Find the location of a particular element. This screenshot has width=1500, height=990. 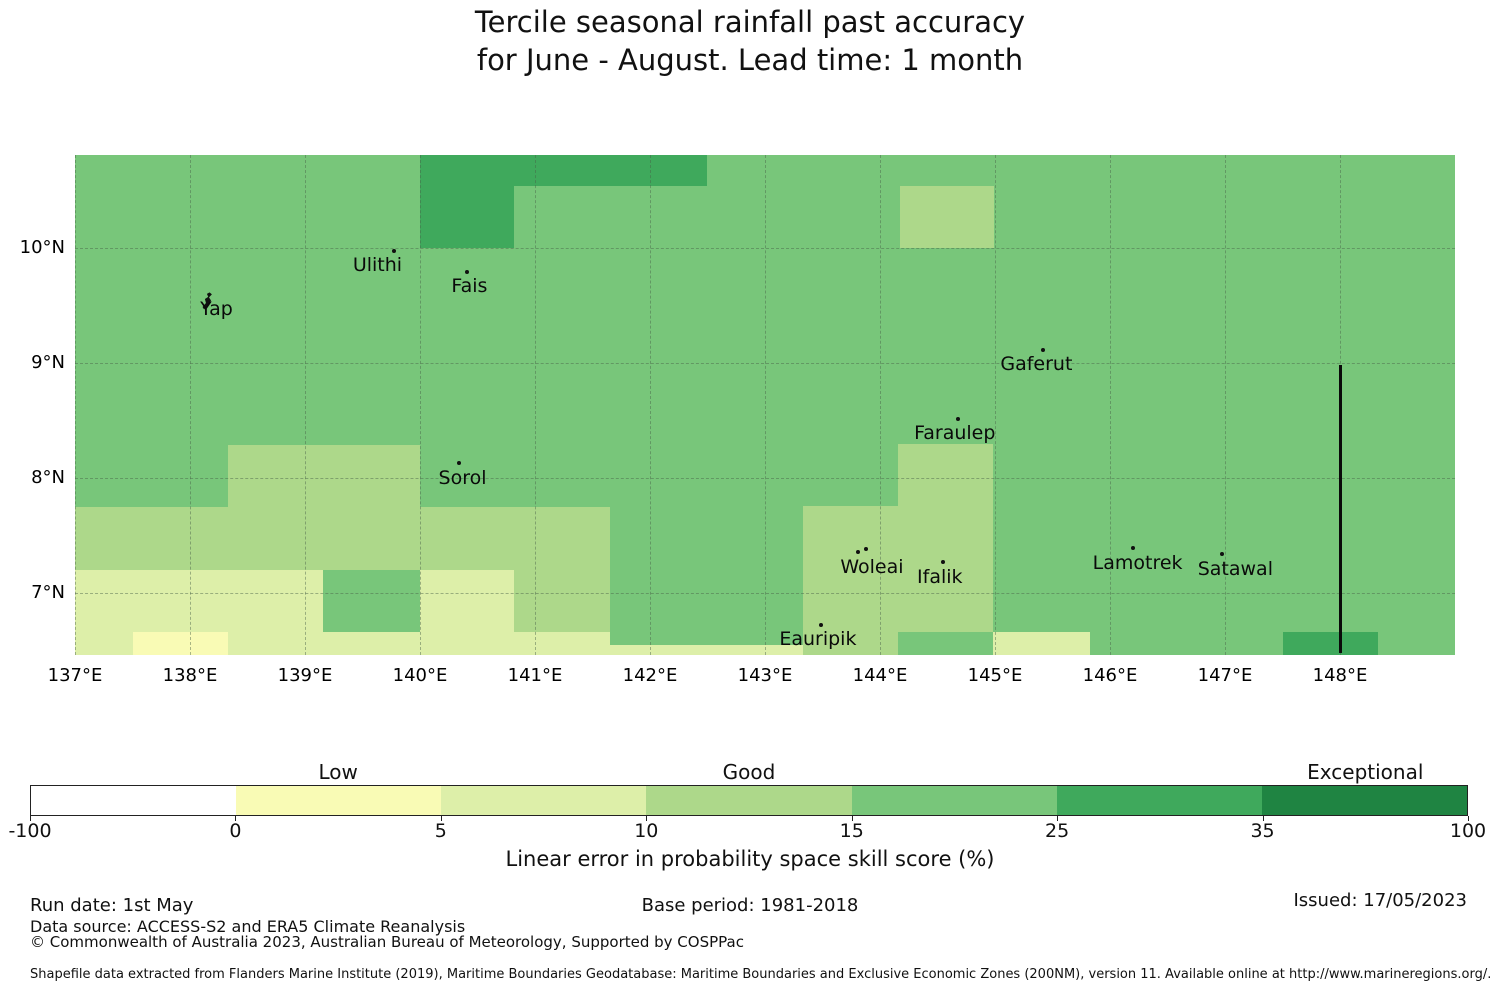

island-label: Sorol is located at coordinates (462, 478).